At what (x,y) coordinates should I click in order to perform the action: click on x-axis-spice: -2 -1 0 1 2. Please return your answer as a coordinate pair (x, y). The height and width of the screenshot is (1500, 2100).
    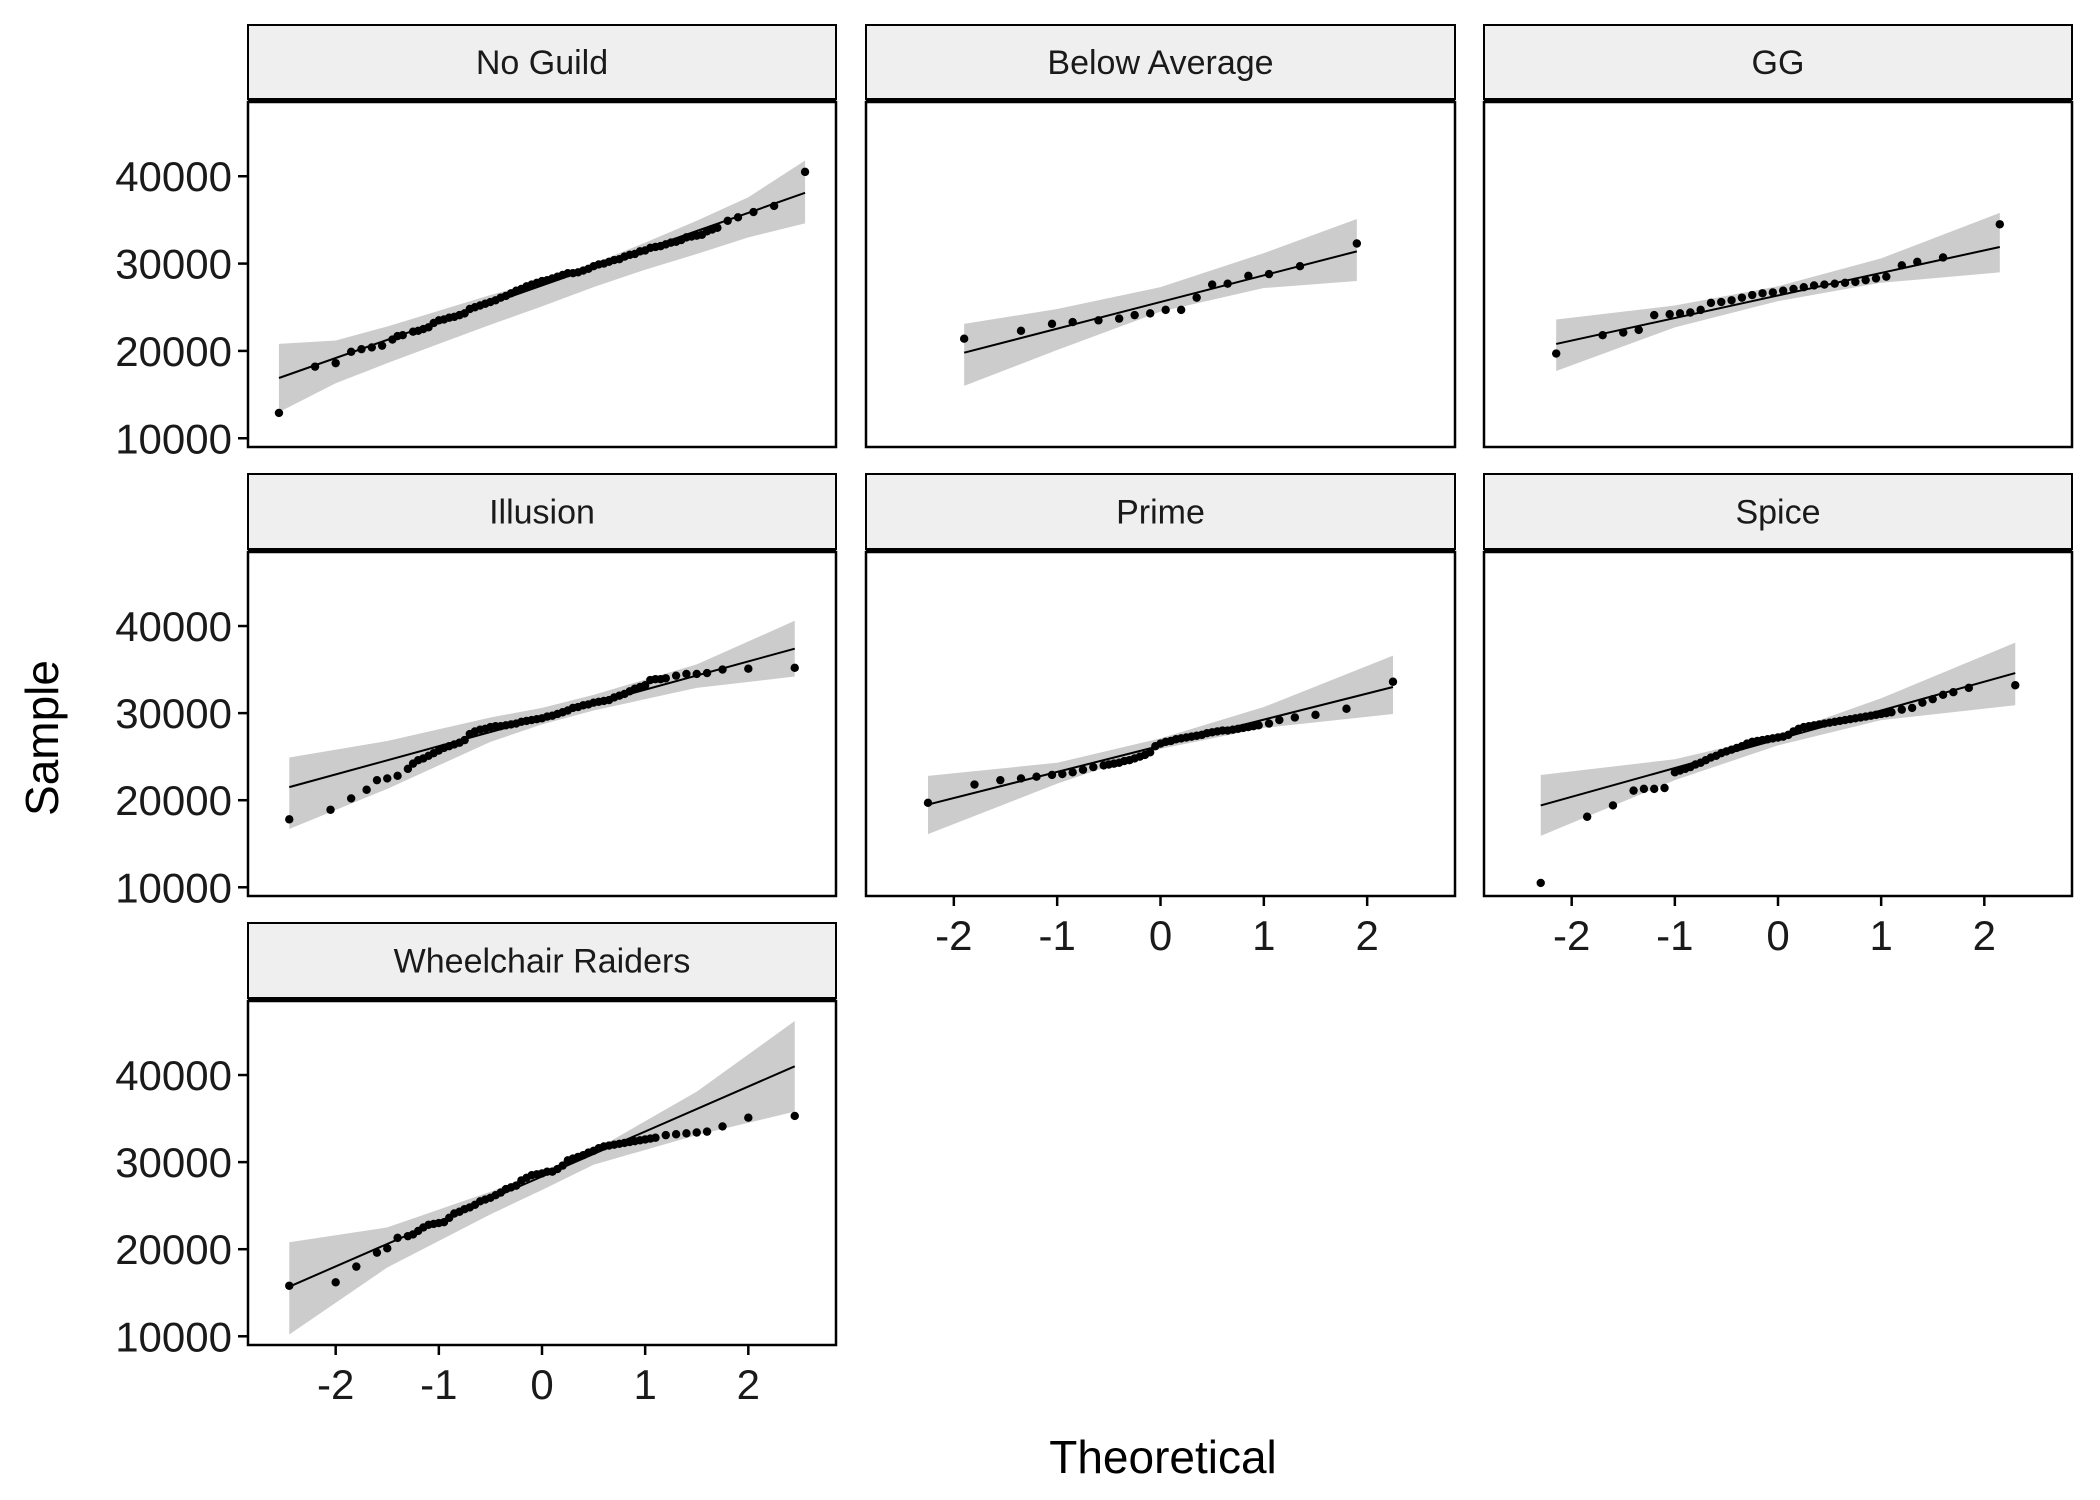
    Looking at the image, I should click on (1774, 927).